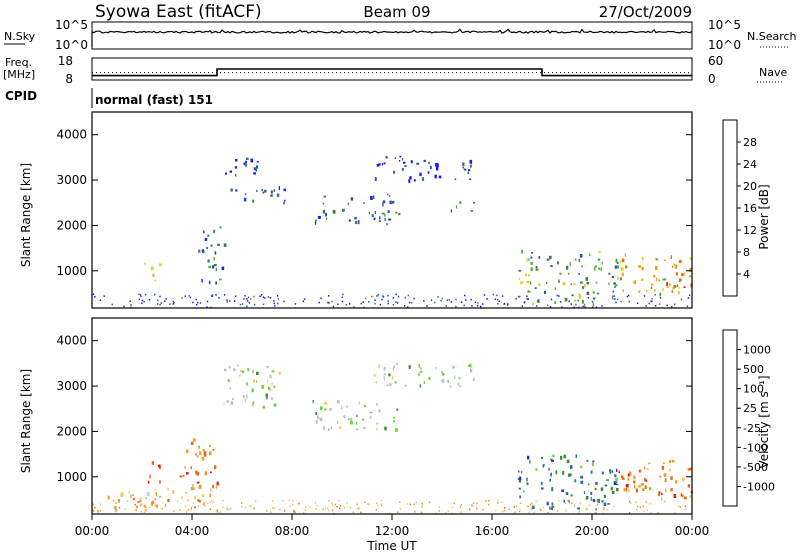 The image size is (800, 554). Describe the element at coordinates (724, 25) in the screenshot. I see `nsearch-tick-high: 10^5` at that location.